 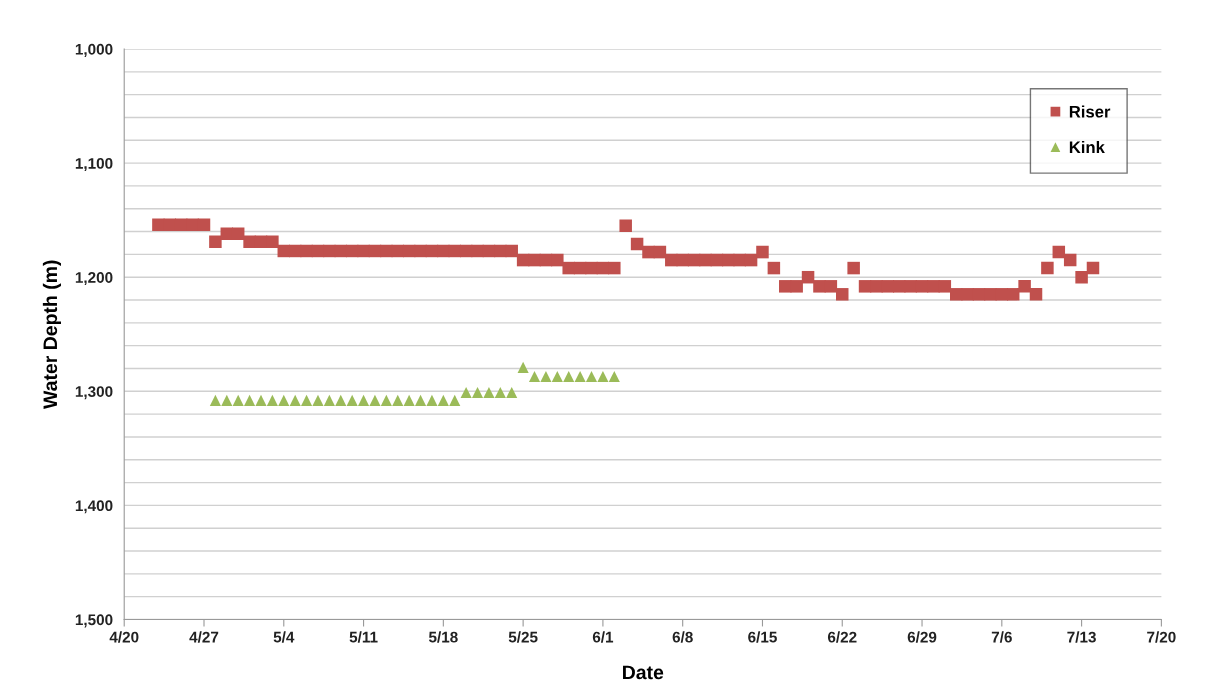 I want to click on x-tick-label: 6/8, so click(x=682, y=637).